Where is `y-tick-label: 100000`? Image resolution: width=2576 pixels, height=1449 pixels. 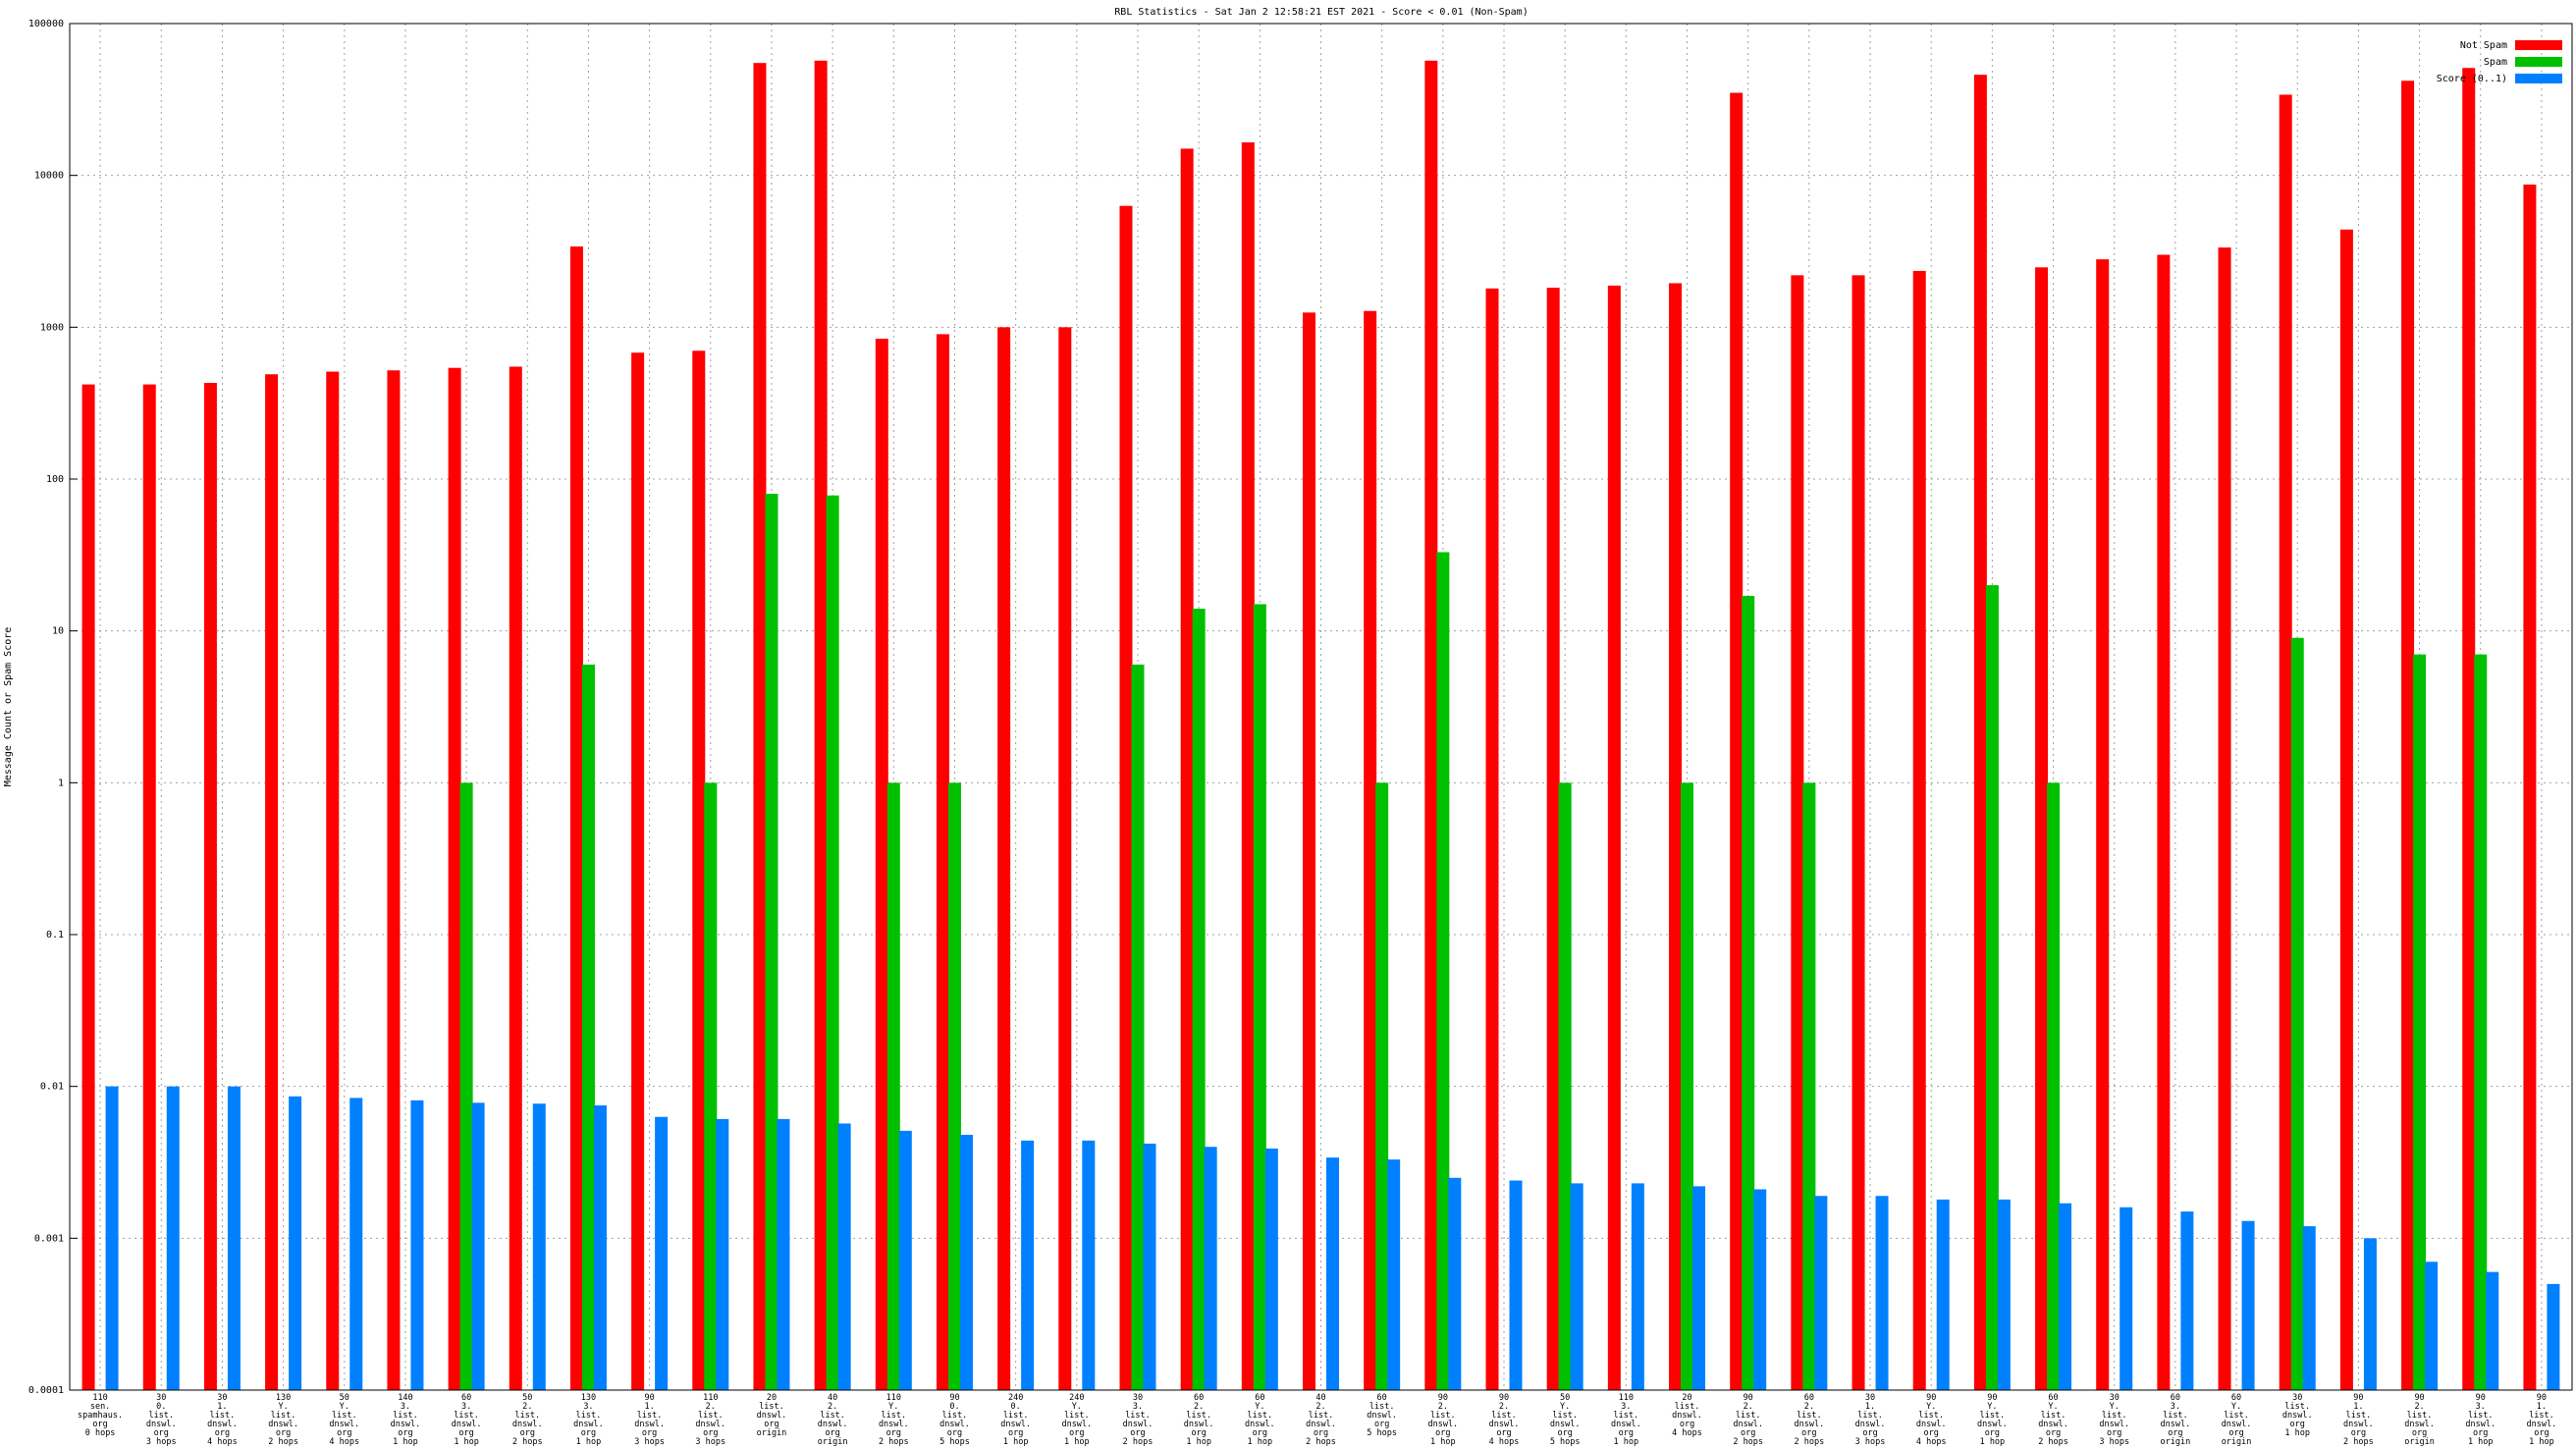
y-tick-label: 100000 is located at coordinates (46, 24).